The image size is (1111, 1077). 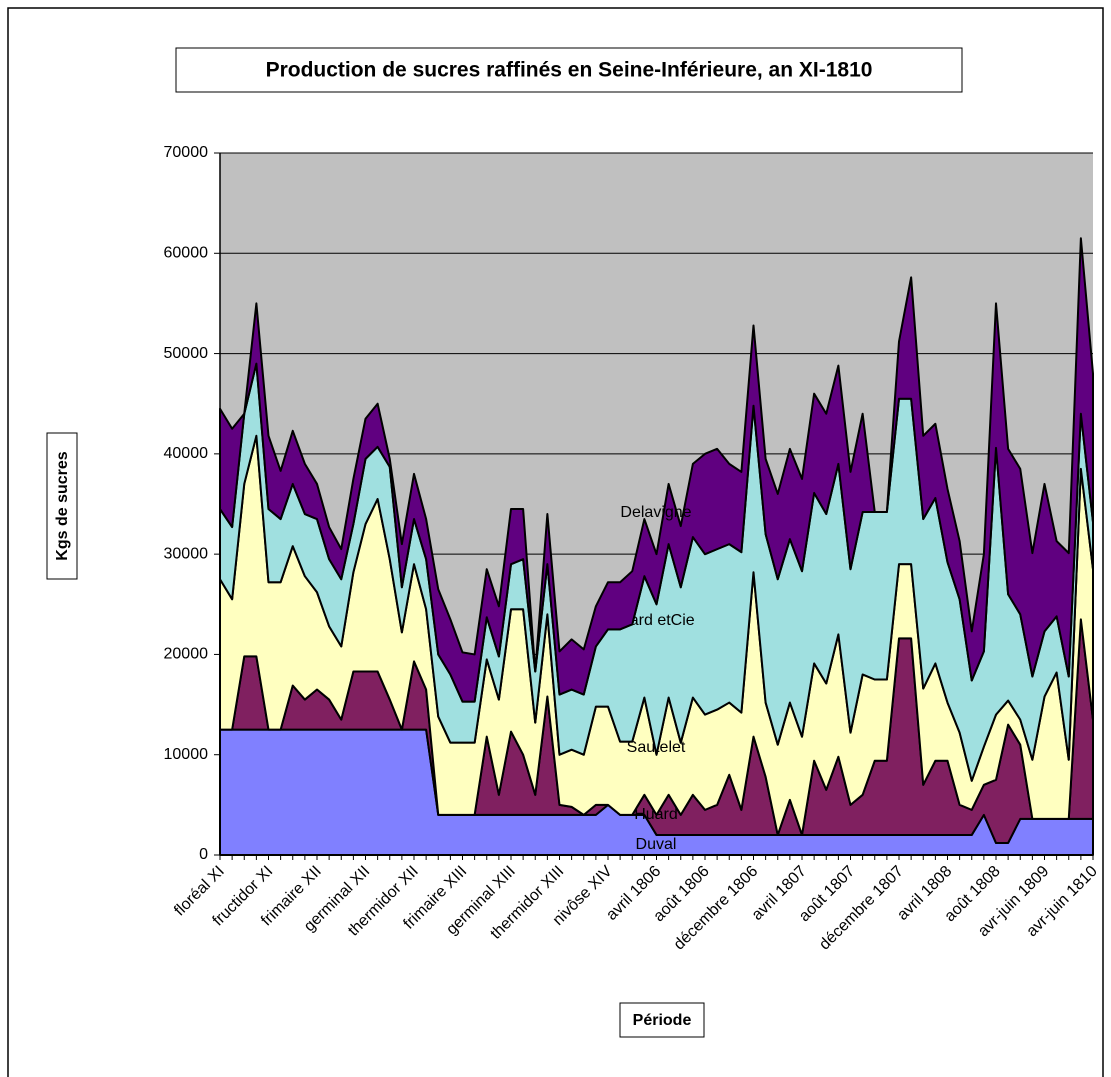 I want to click on y-axis-label: Kgs de sucres, so click(x=62, y=505).